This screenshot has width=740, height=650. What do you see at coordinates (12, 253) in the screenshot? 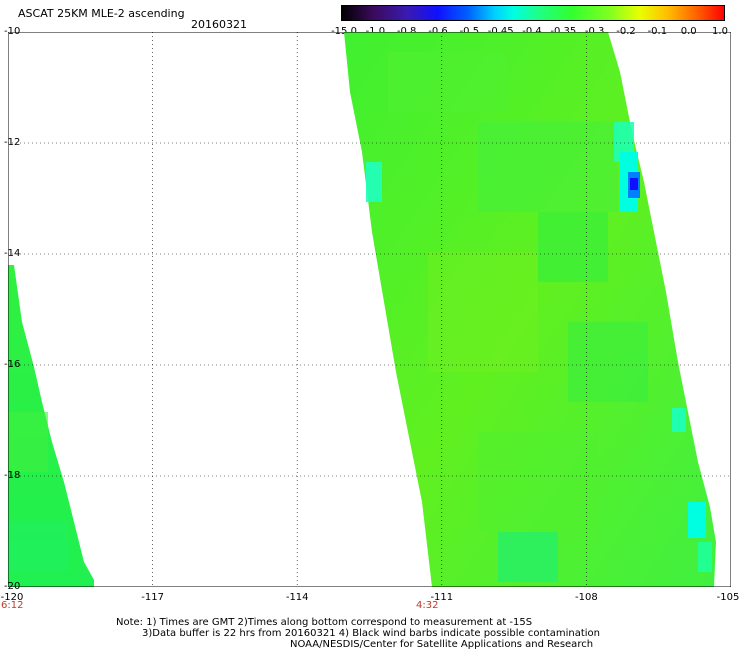
I see `latitude-label: -14` at bounding box center [12, 253].